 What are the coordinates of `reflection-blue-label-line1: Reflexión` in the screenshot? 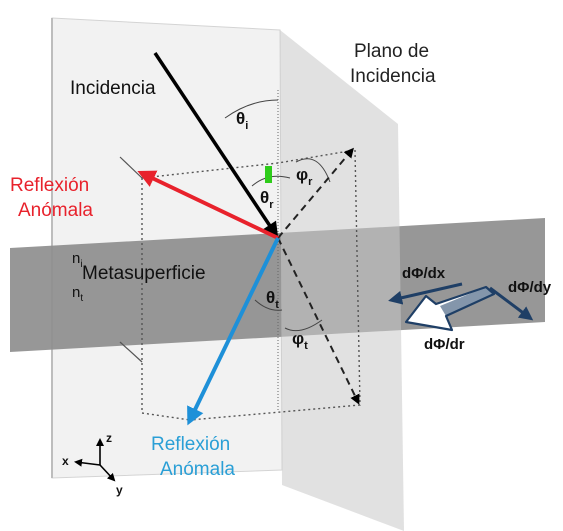 It's located at (190, 444).